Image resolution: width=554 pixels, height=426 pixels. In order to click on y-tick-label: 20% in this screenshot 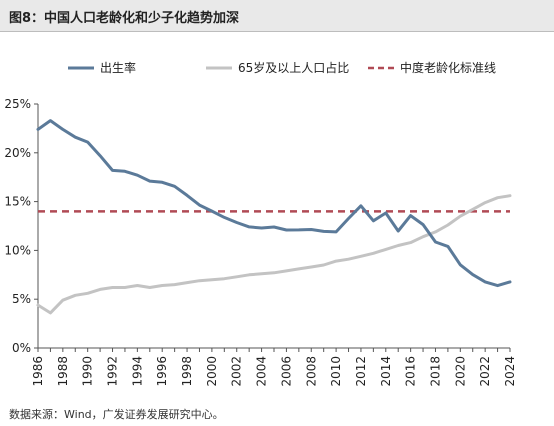, I will do `click(17, 153)`.